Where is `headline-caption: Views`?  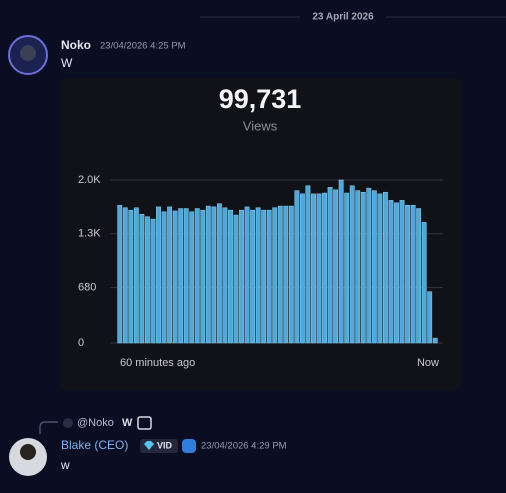 headline-caption: Views is located at coordinates (260, 125).